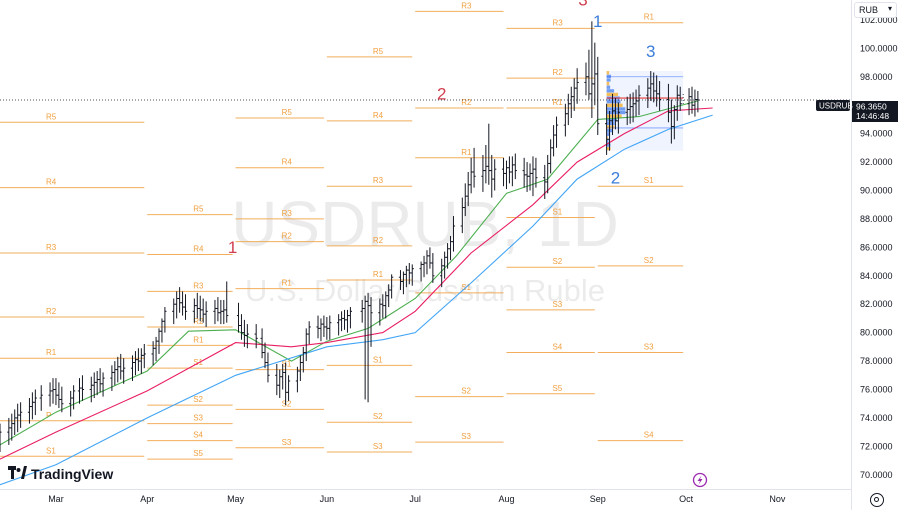  Describe the element at coordinates (17, 472) in the screenshot. I see `tradingview-logo-icon` at that location.